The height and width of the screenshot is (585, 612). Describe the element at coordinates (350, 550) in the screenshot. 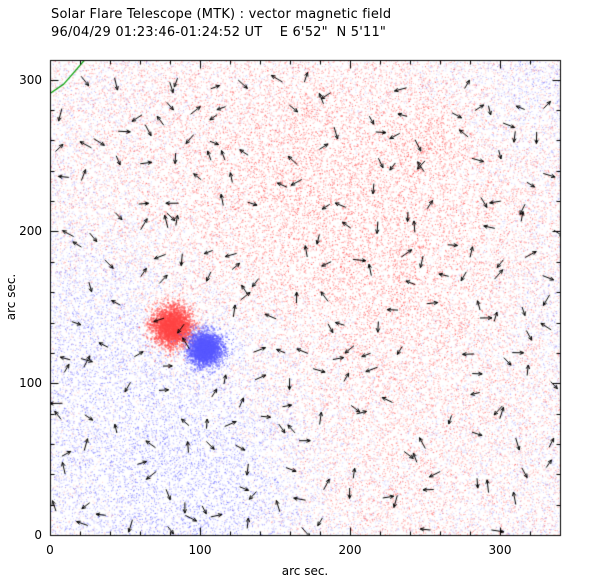

I see `x-tick-label: 200` at that location.